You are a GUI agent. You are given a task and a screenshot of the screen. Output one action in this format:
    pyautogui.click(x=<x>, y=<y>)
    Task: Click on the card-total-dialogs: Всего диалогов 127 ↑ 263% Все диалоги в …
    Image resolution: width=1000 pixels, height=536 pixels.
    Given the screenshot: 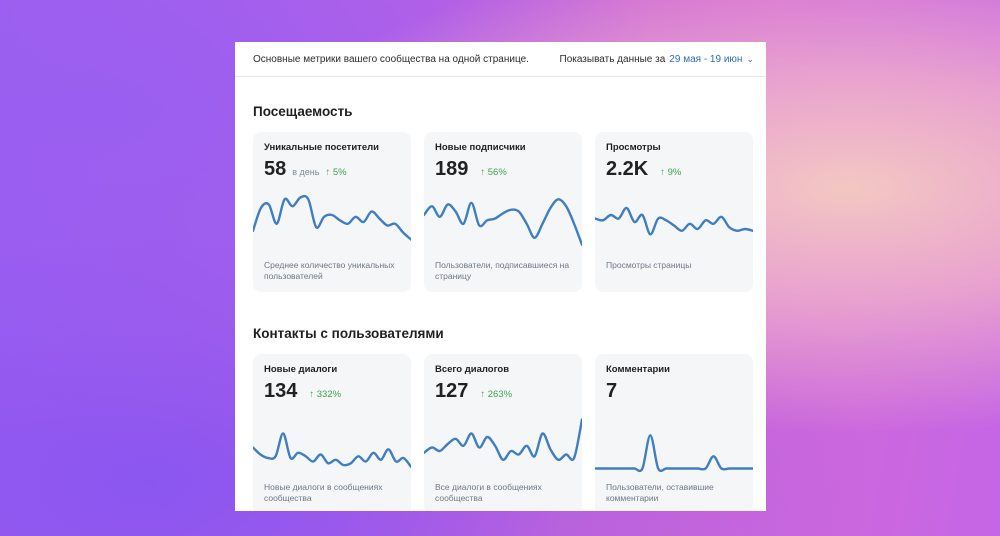 What is the action you would take?
    pyautogui.click(x=503, y=432)
    